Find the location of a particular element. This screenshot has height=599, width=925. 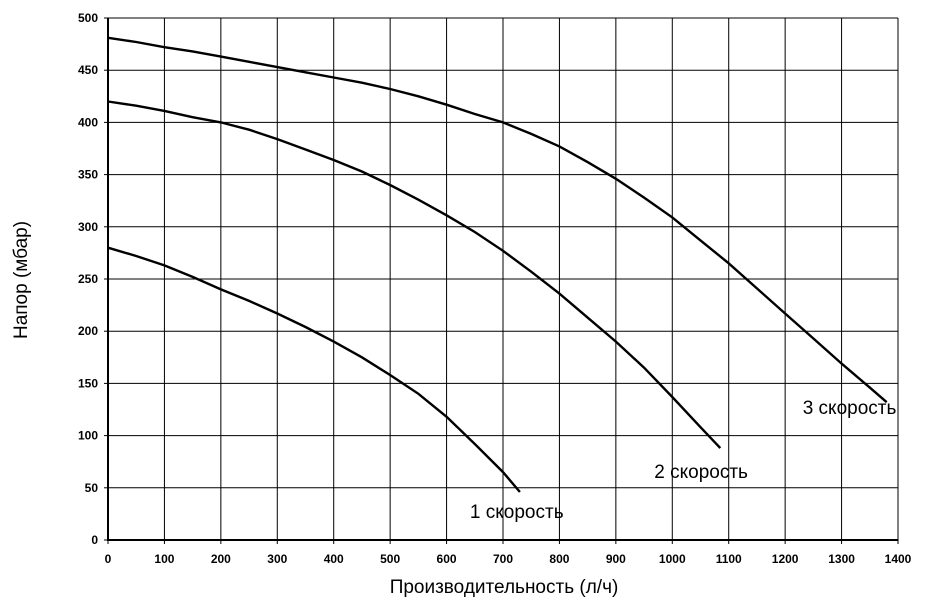

y-tick-label: 100 is located at coordinates (88, 436).